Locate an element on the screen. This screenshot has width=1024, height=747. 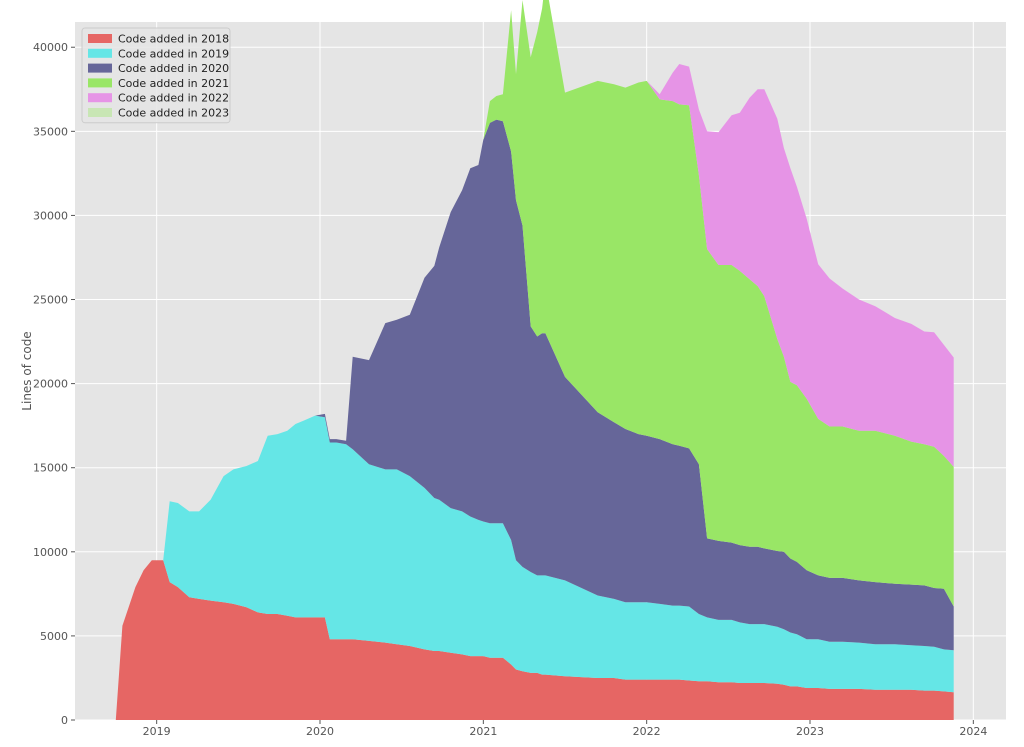
y-tick-label: 0 is located at coordinates (64, 720).